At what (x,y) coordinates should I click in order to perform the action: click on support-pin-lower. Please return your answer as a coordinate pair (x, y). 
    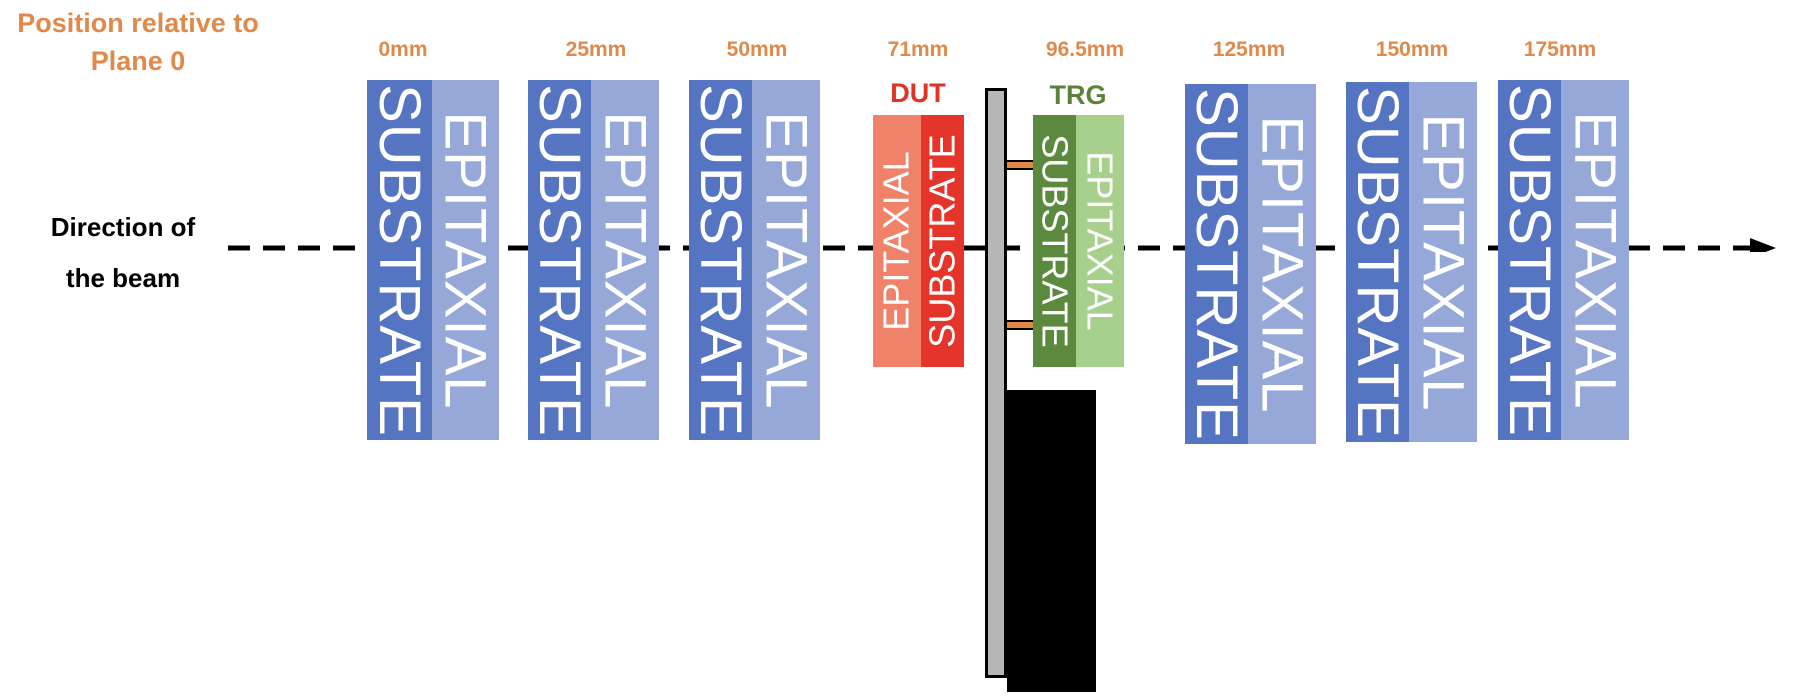
    Looking at the image, I should click on (1020, 325).